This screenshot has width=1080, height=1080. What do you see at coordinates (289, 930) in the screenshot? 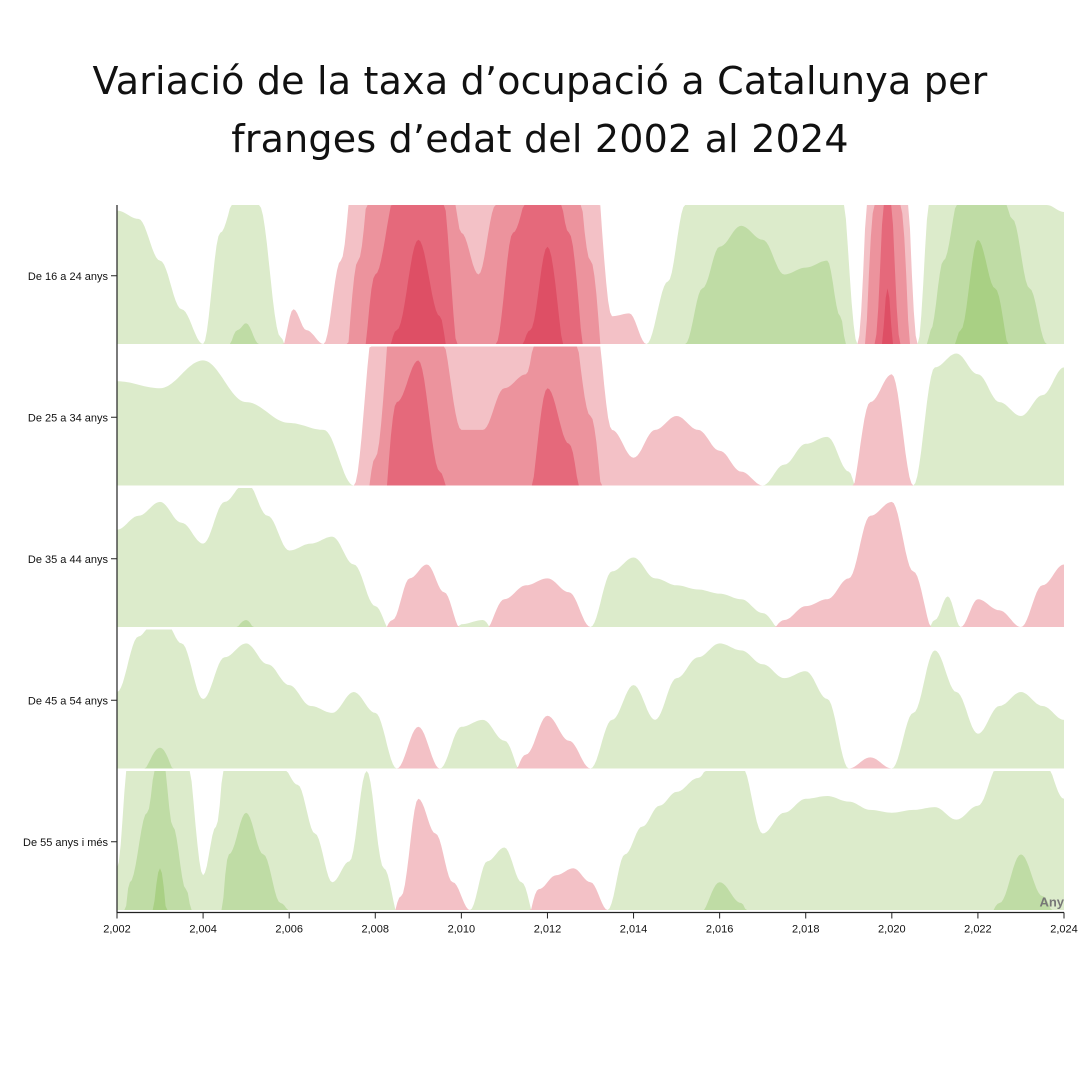
I see `x-tick-label-2006: 2,006` at bounding box center [289, 930].